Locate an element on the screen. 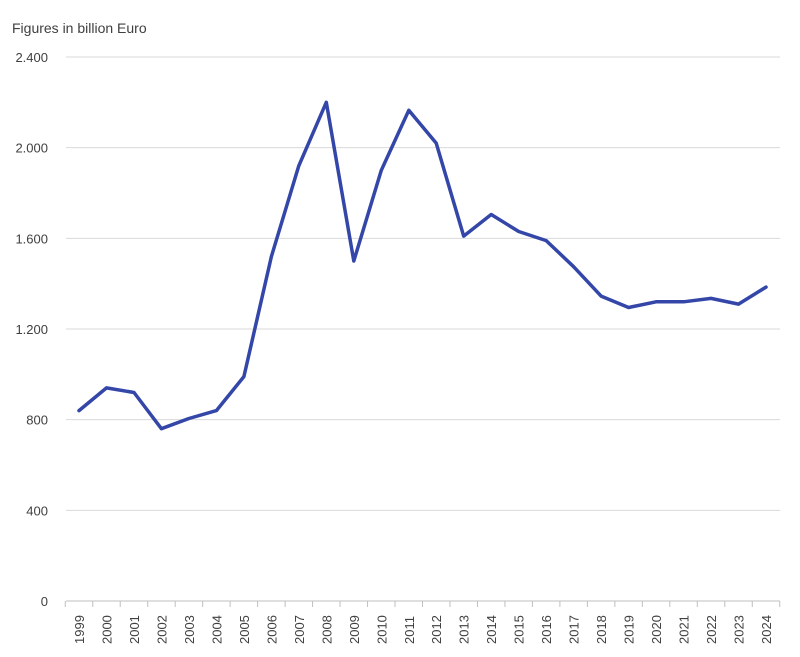 The height and width of the screenshot is (657, 800). y-tick-label: 1.200 is located at coordinates (31, 329).